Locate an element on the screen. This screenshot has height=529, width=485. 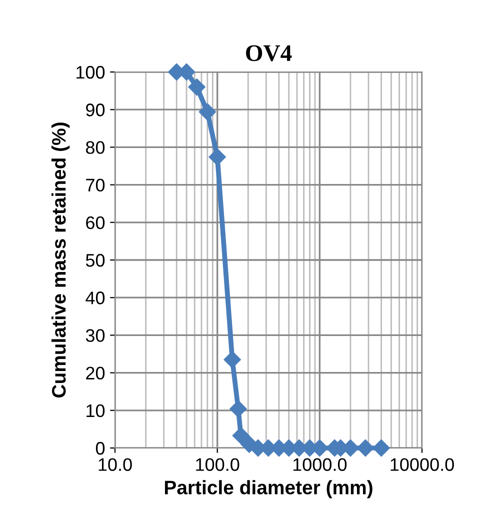
y-tick-label: 90 is located at coordinates (95, 110).